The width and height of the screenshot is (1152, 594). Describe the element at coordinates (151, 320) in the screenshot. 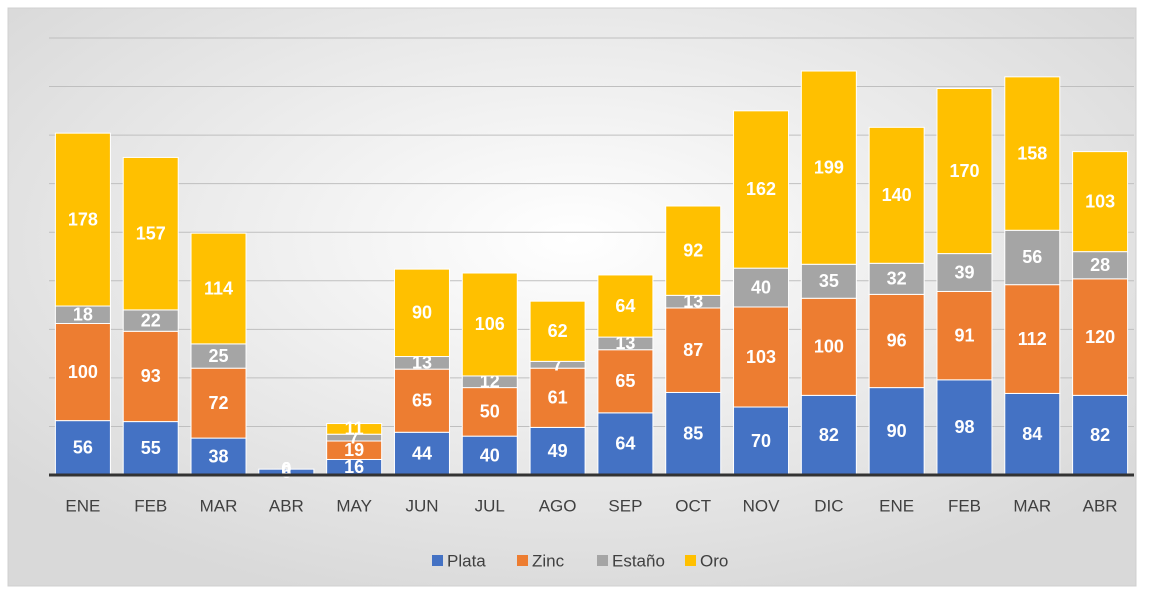

I see `data-label: 22` at that location.